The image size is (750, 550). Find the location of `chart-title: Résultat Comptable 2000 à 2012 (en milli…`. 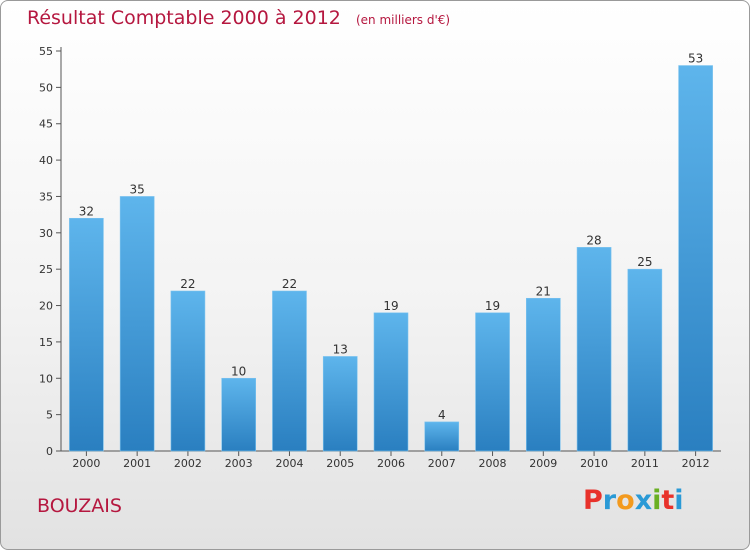

chart-title: Résultat Comptable 2000 à 2012 (en milli… is located at coordinates (238, 18).